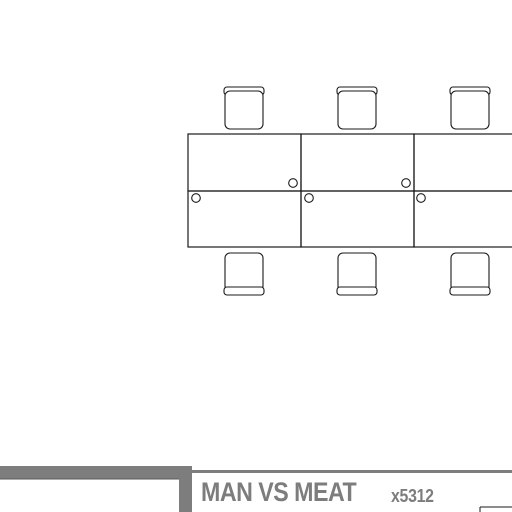 The height and width of the screenshot is (512, 512). What do you see at coordinates (185, 492) in the screenshot?
I see `wall-vertical` at bounding box center [185, 492].